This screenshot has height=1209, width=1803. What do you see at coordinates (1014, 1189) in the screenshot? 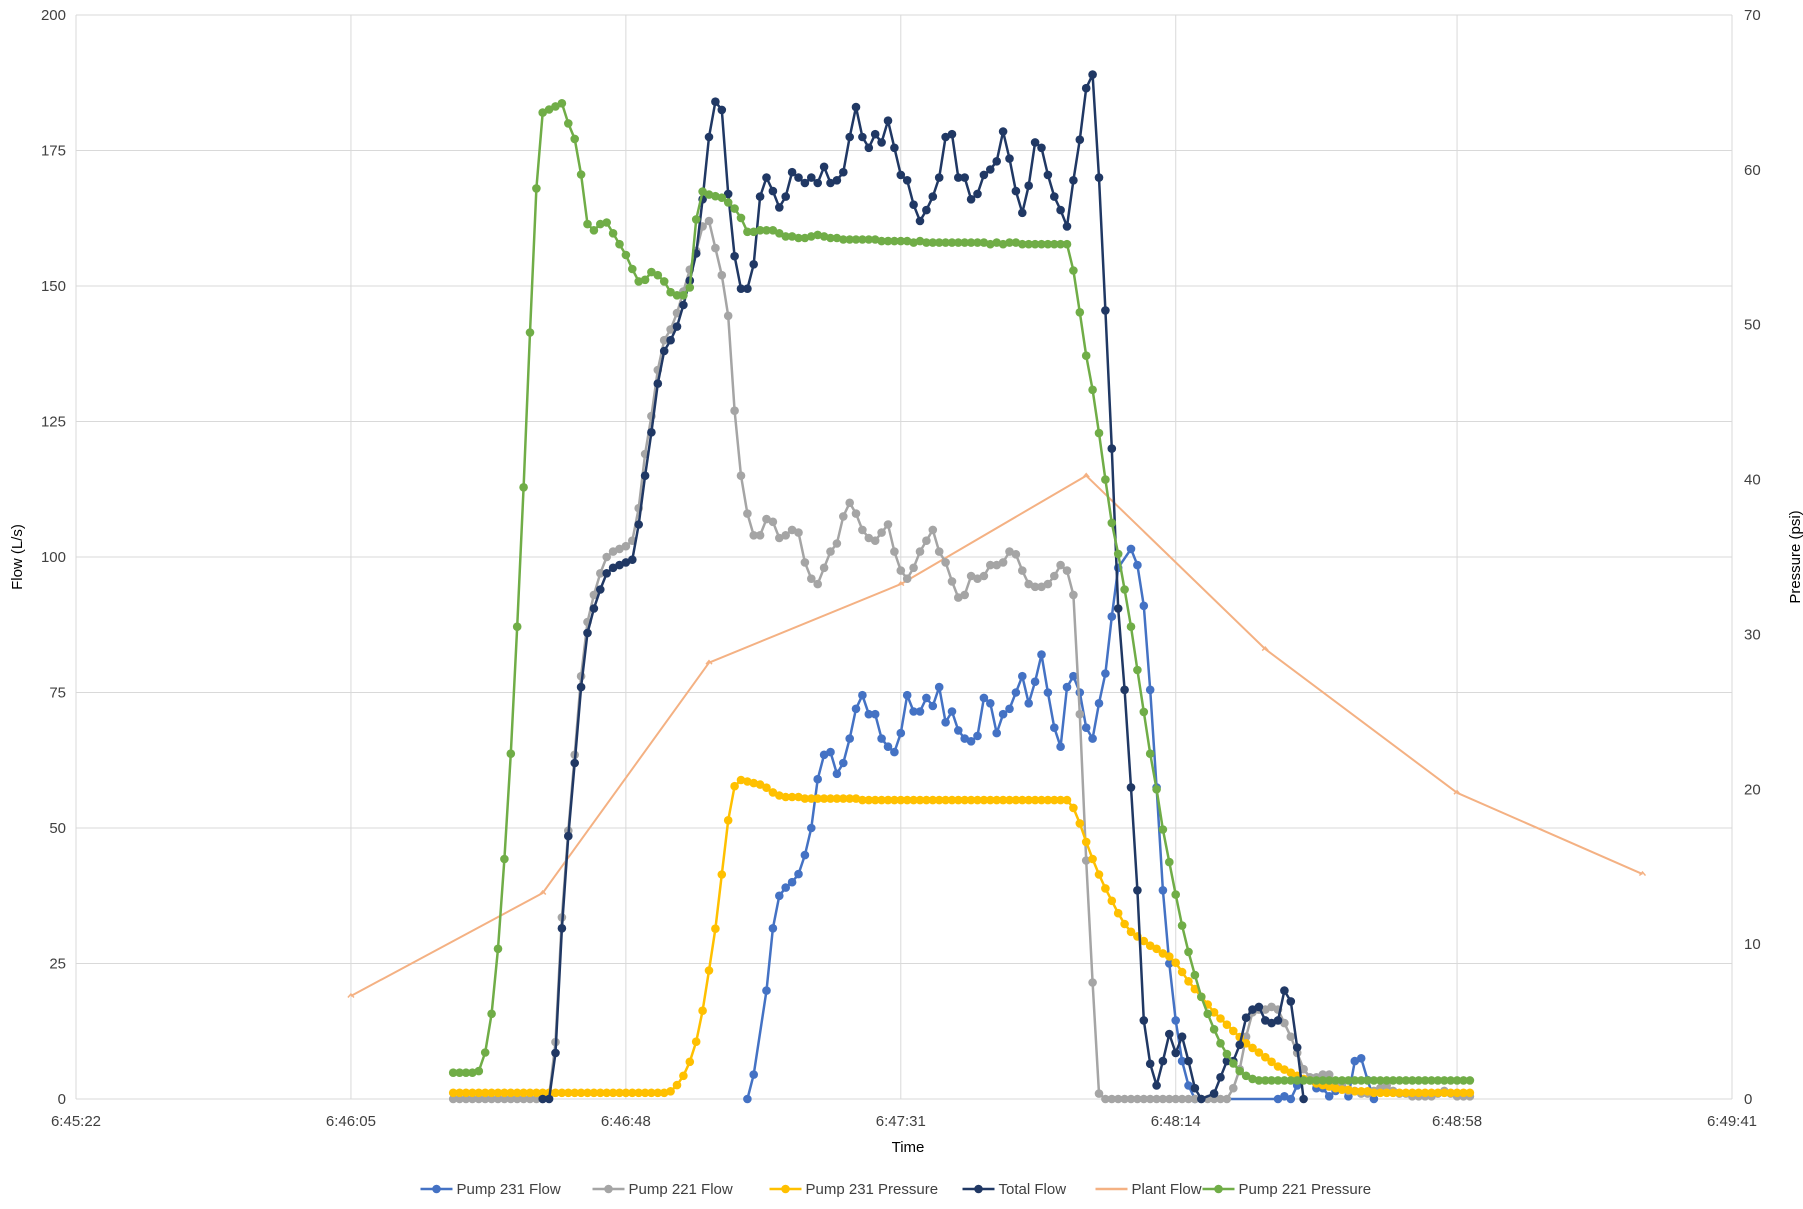
I see `legend-item-total-flow: Total Flow` at bounding box center [1014, 1189].